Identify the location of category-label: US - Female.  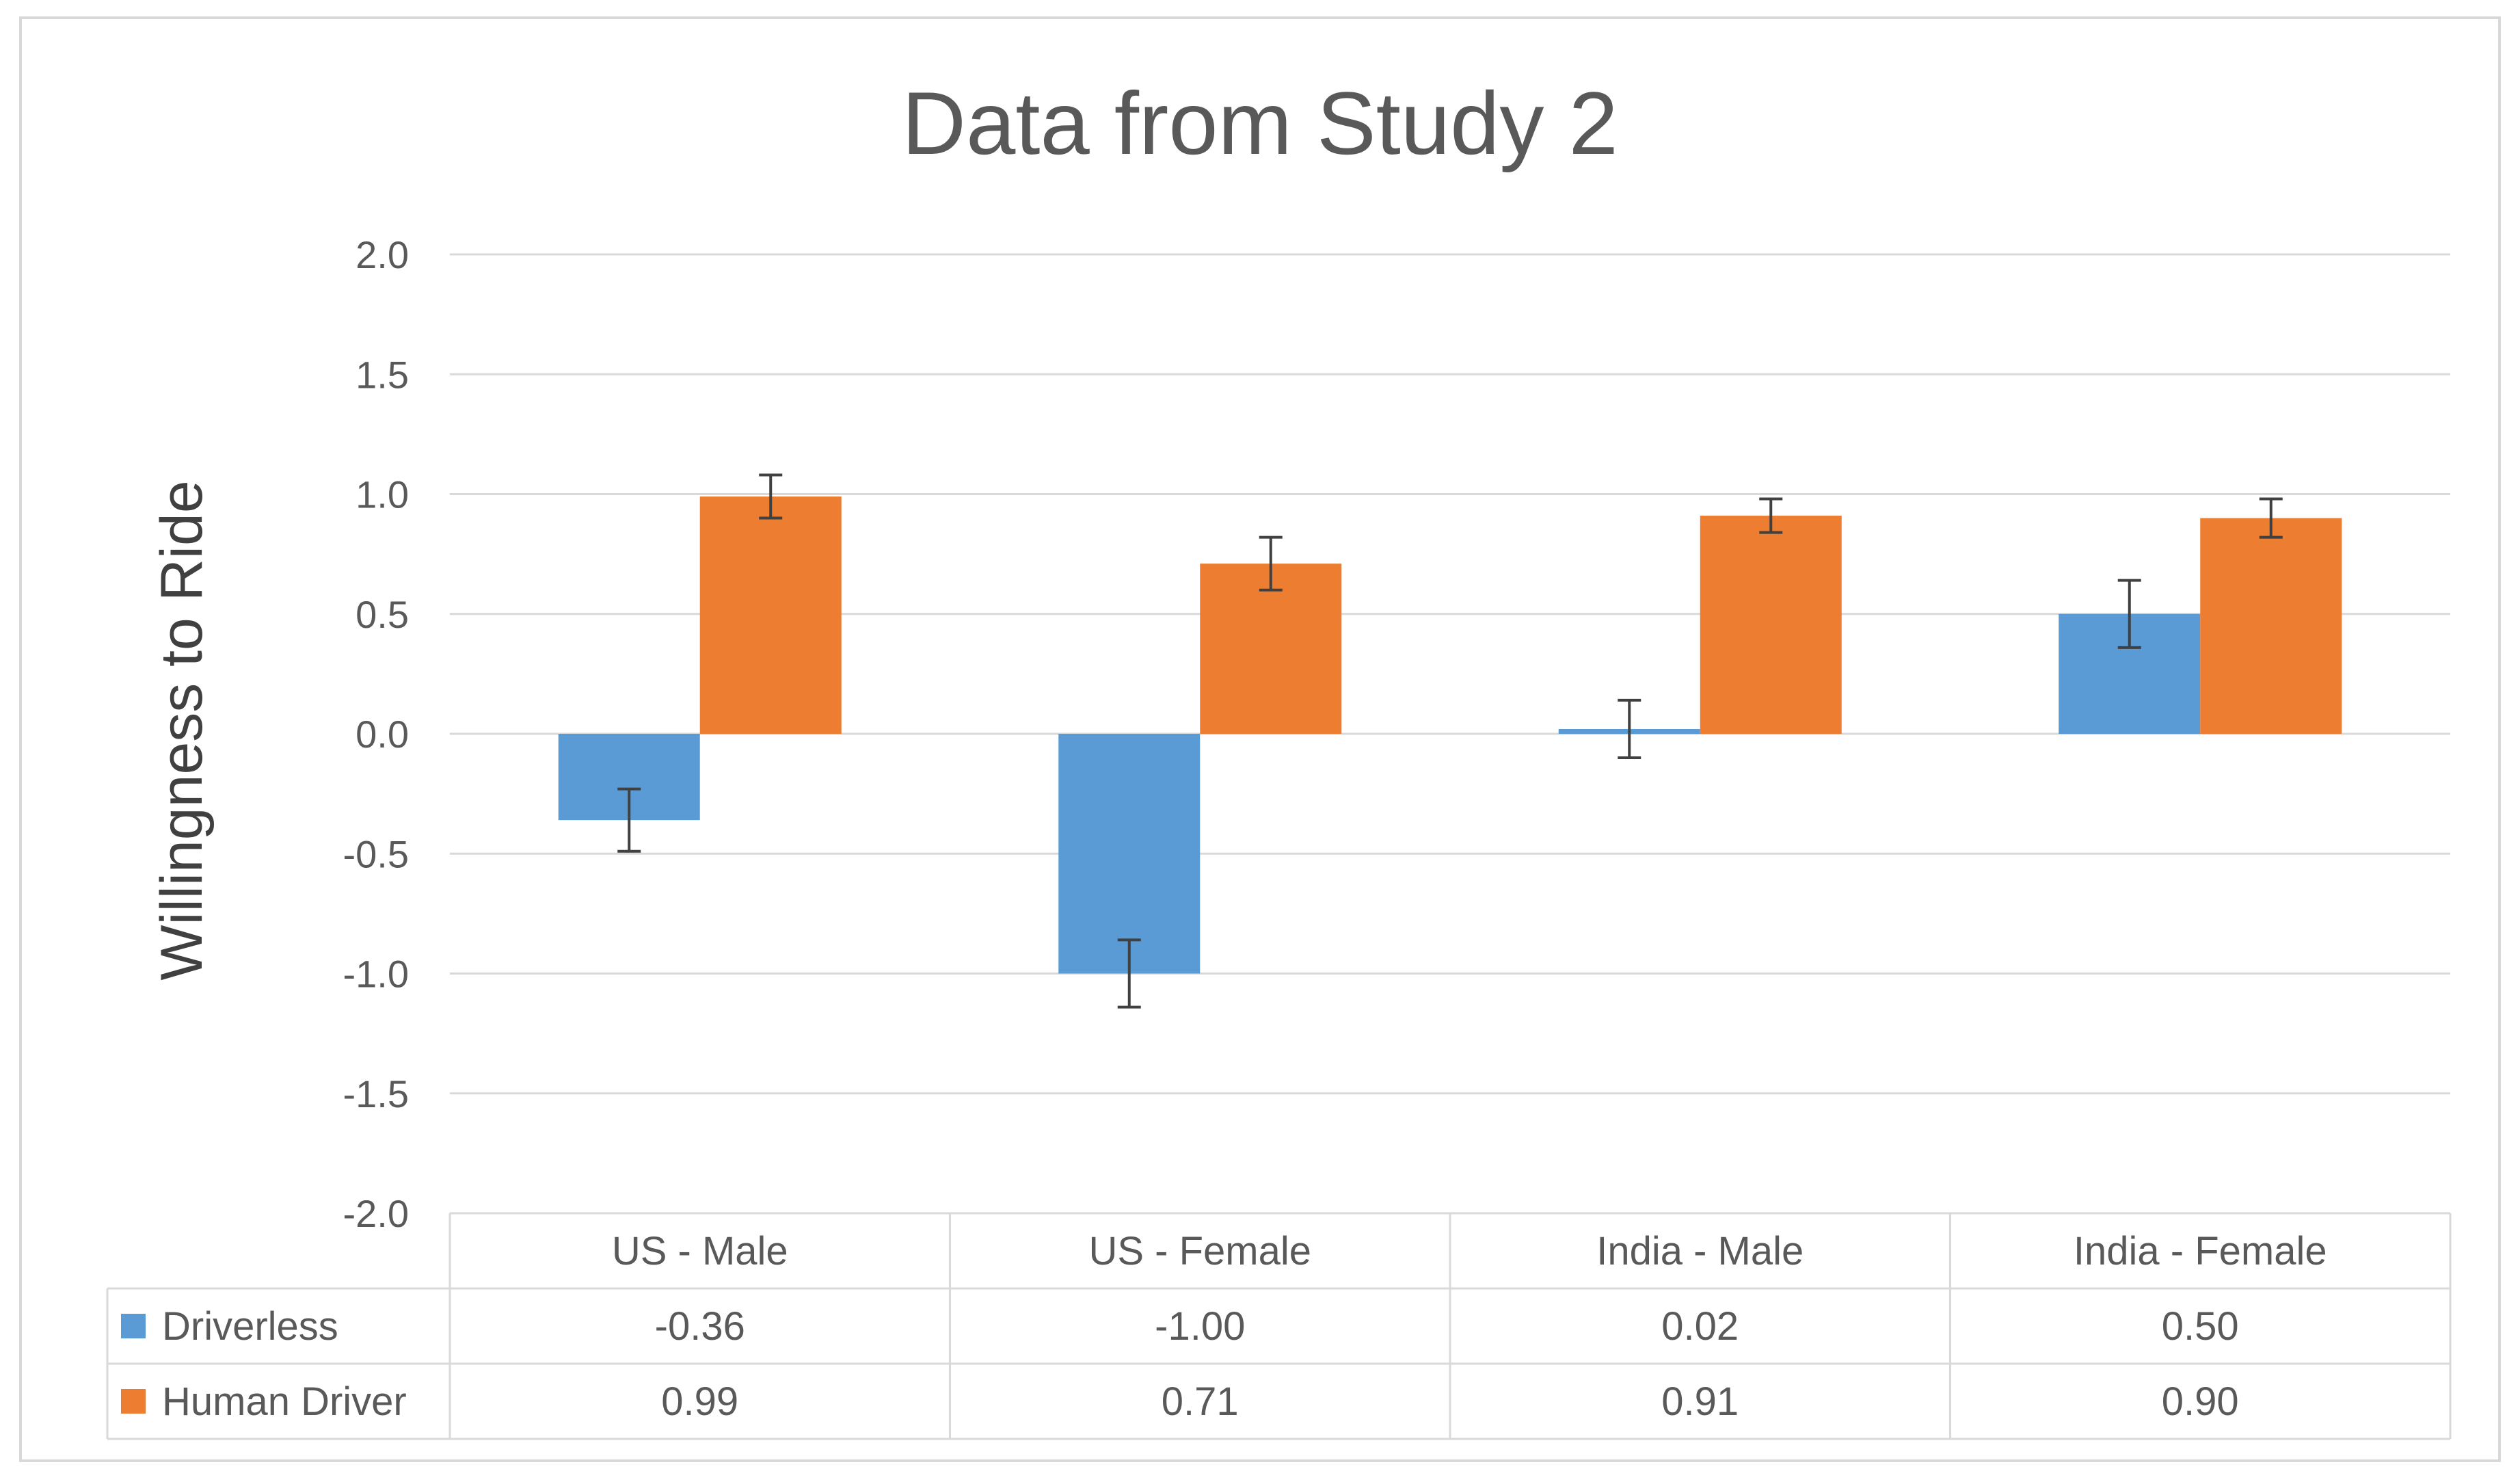
(1199, 1251).